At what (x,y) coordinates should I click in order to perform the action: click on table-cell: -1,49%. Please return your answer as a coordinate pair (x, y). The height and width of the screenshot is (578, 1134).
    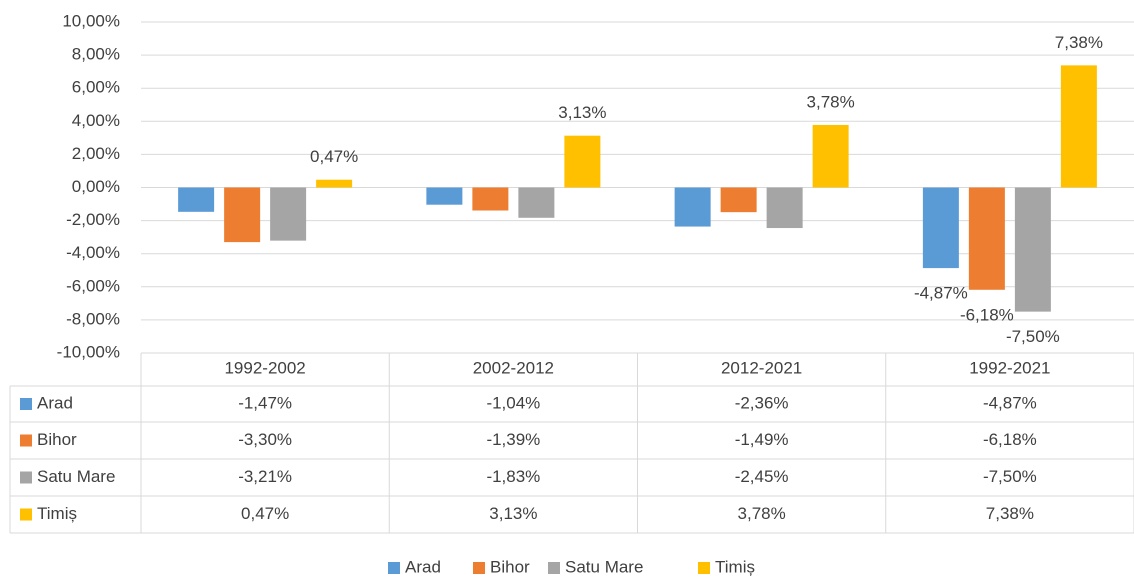
    Looking at the image, I should click on (762, 439).